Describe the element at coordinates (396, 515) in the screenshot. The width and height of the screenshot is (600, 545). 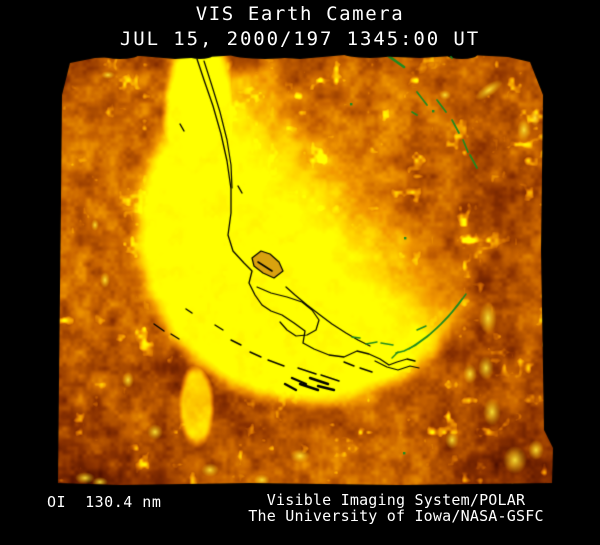
I see `credit-line-2: The University of Iowa/NASA-GSFC` at that location.